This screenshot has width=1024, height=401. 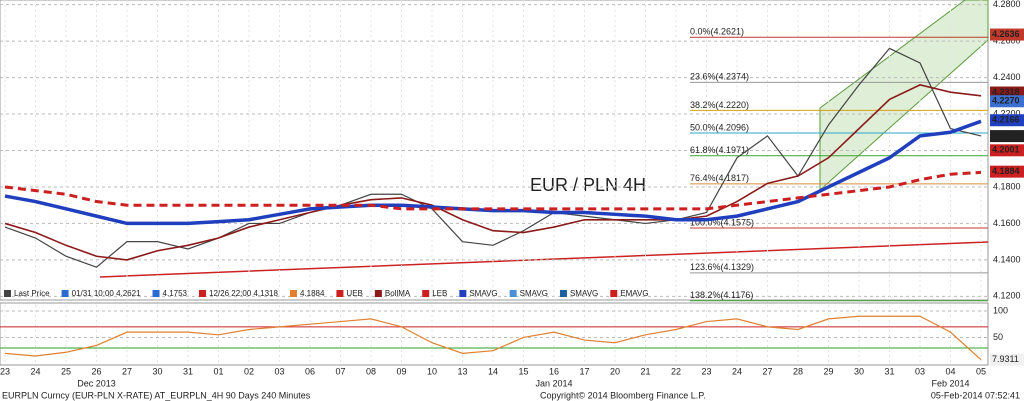 I want to click on x-tick-label: 26, so click(x=96, y=371).